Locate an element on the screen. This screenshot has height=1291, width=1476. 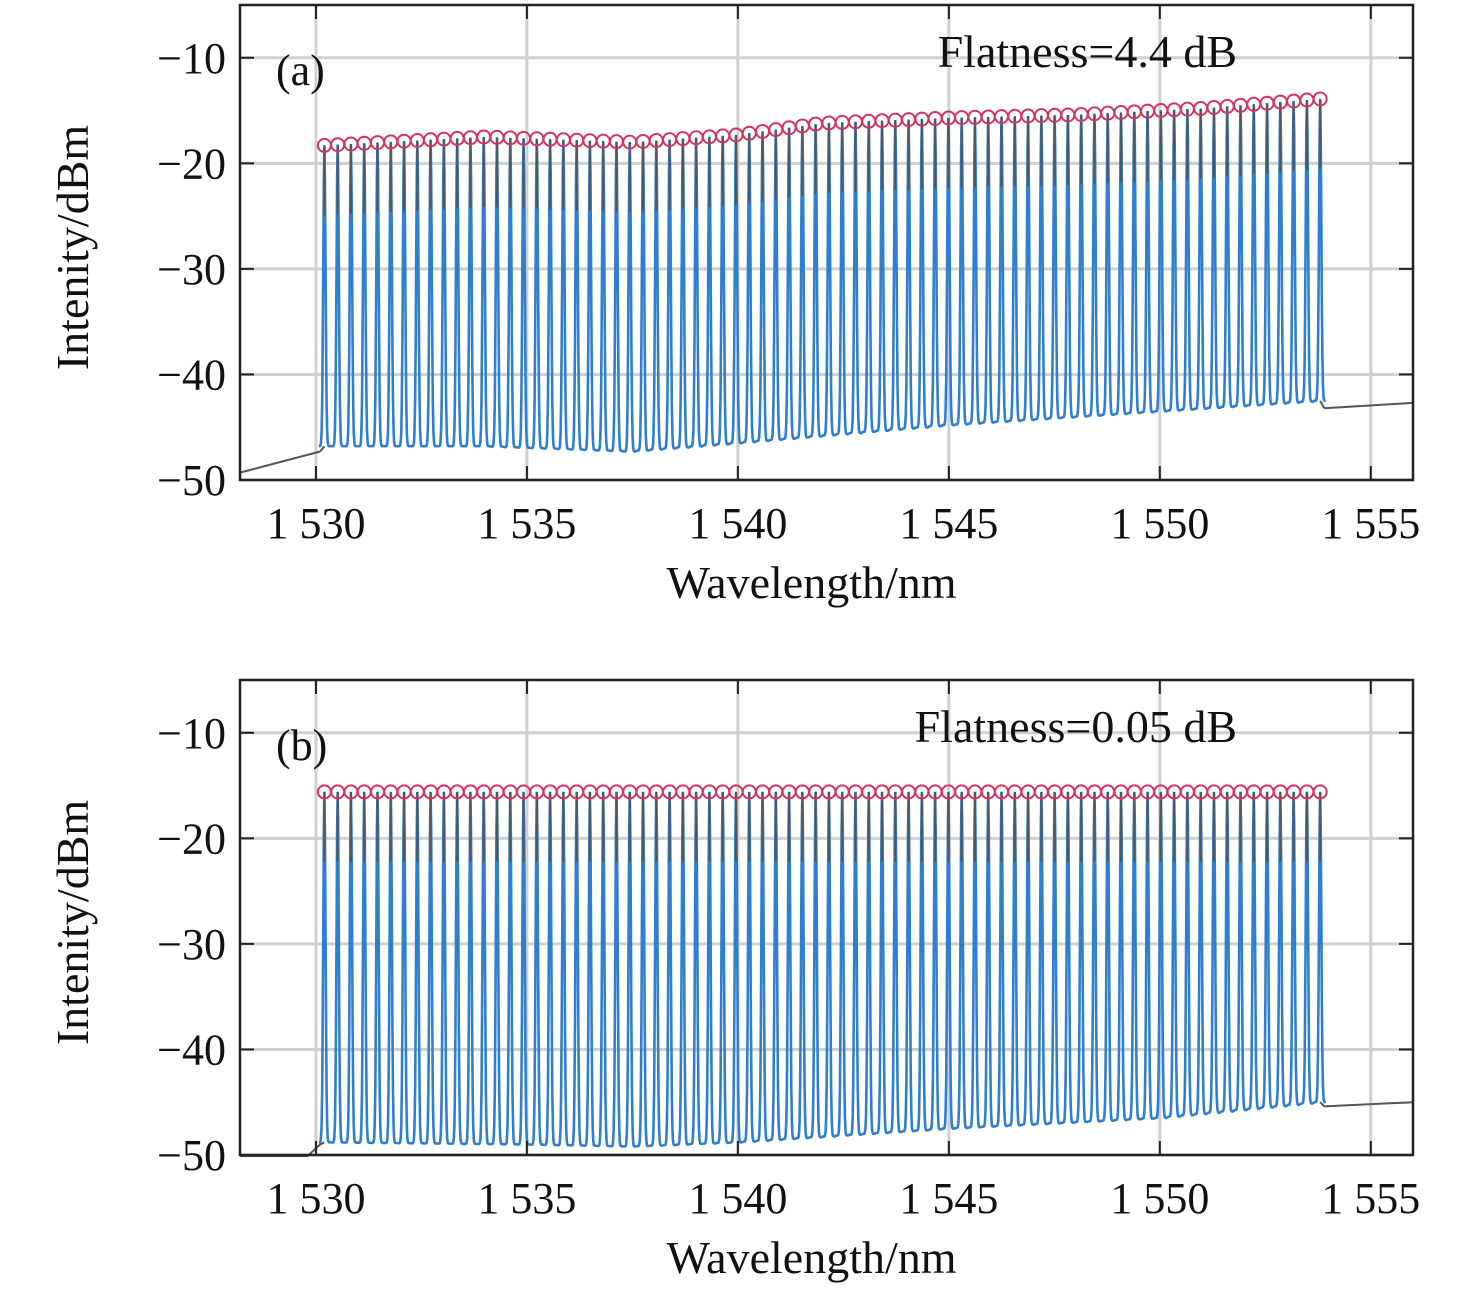
x-tick-labels-b: 1 530 1 535 1 540 1 545 1 550 1 555 is located at coordinates (843, 1198).